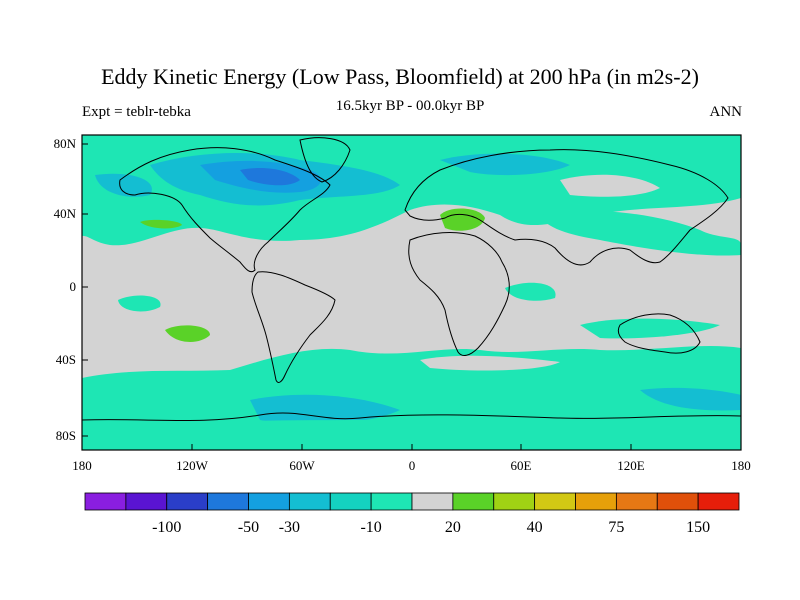 Image resolution: width=800 pixels, height=600 pixels. I want to click on x-tick-label-120e: 120E, so click(631, 465).